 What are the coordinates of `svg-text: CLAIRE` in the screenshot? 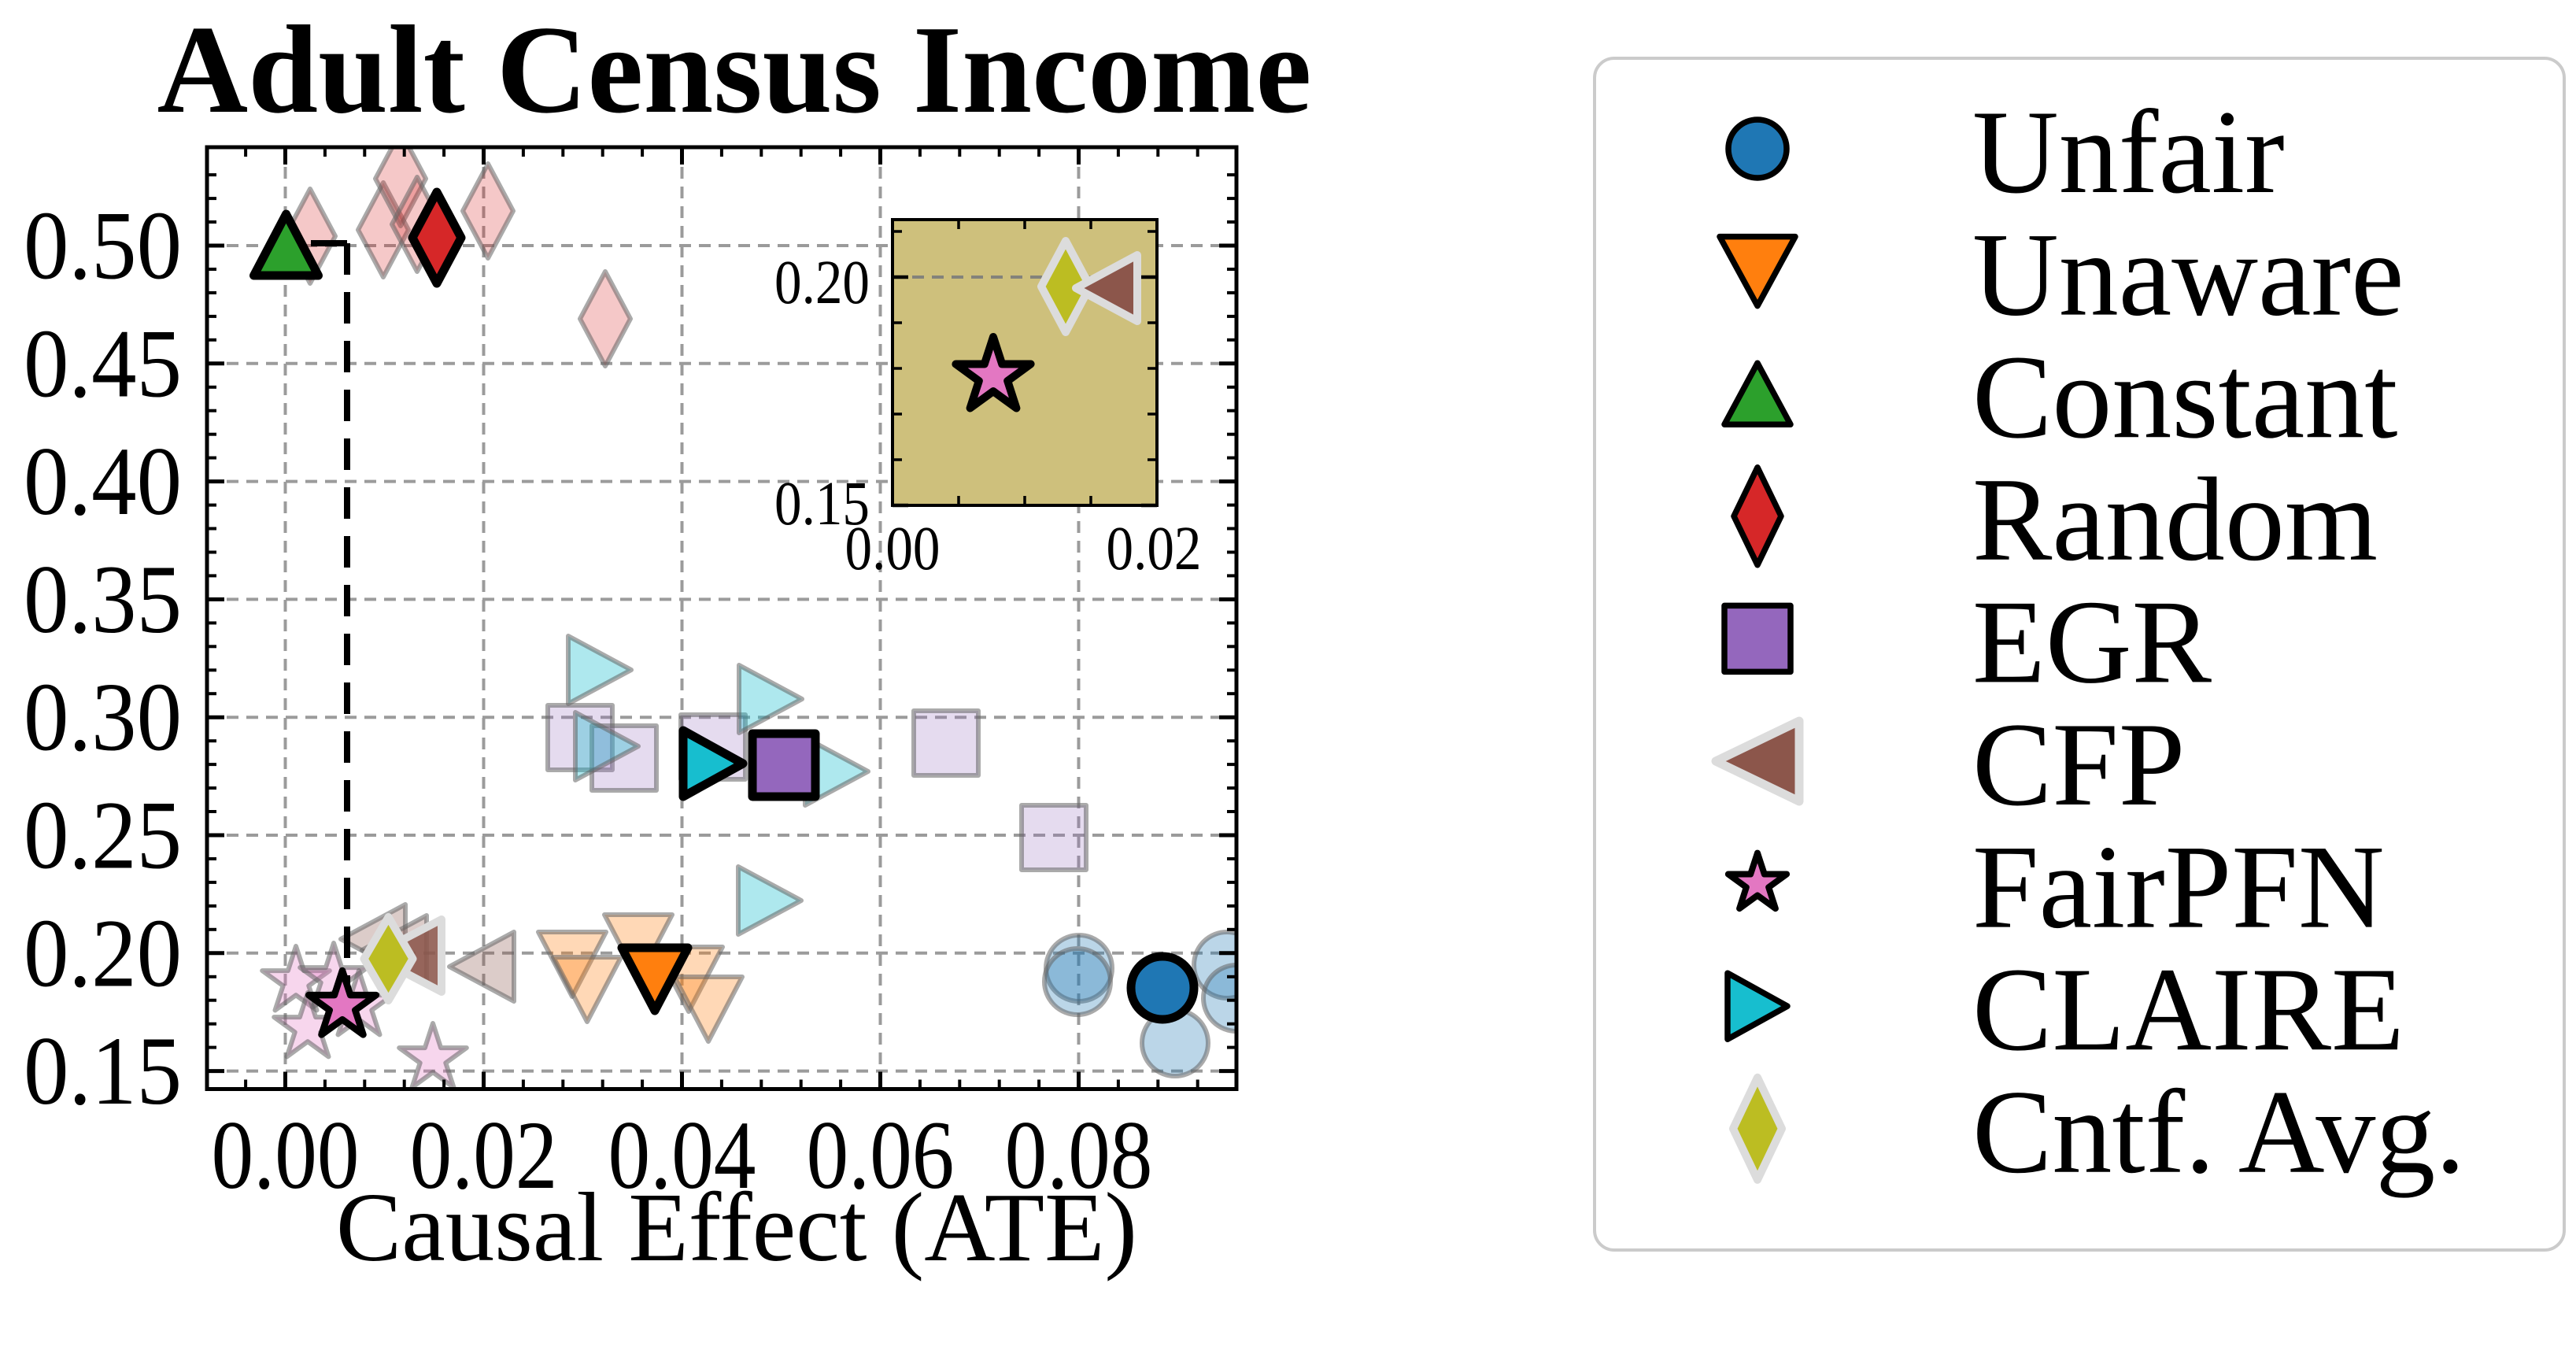 It's located at (2188, 1009).